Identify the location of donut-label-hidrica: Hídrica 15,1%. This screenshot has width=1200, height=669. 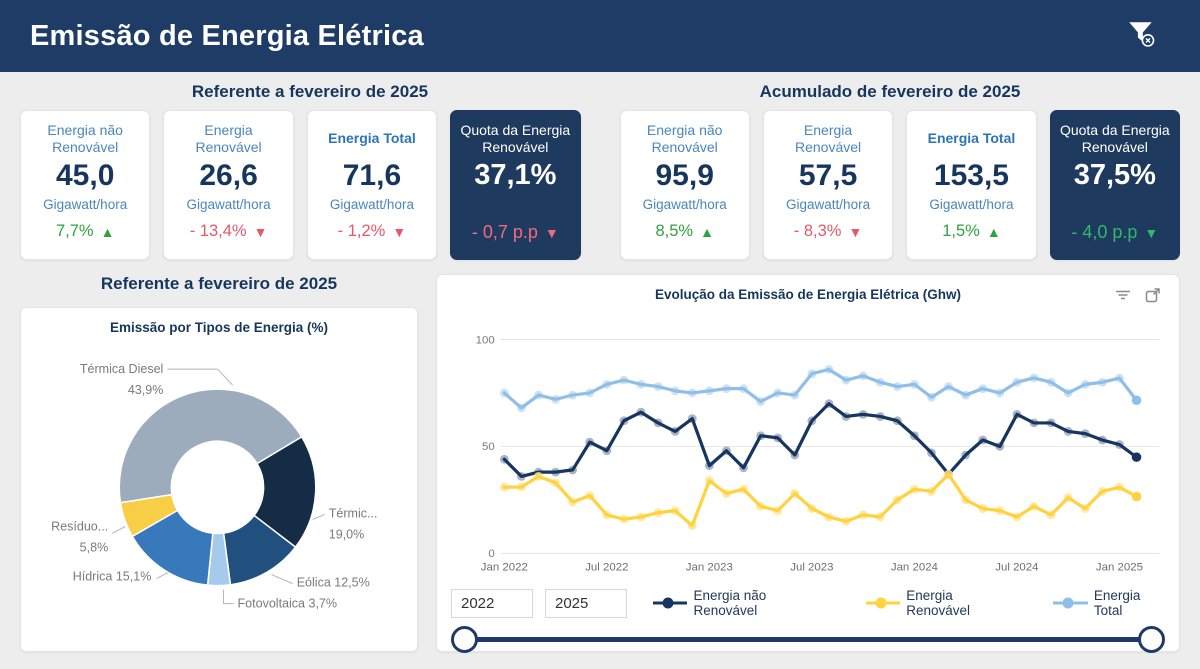
(112, 577).